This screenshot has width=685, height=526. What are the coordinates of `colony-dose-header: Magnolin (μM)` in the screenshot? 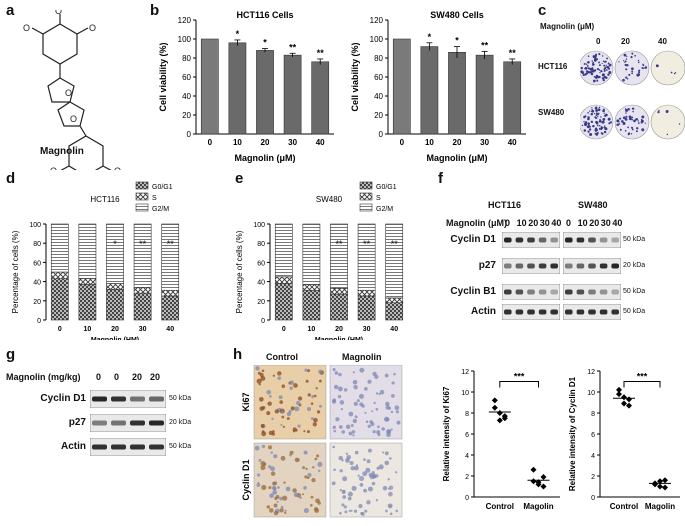 It's located at (567, 26).